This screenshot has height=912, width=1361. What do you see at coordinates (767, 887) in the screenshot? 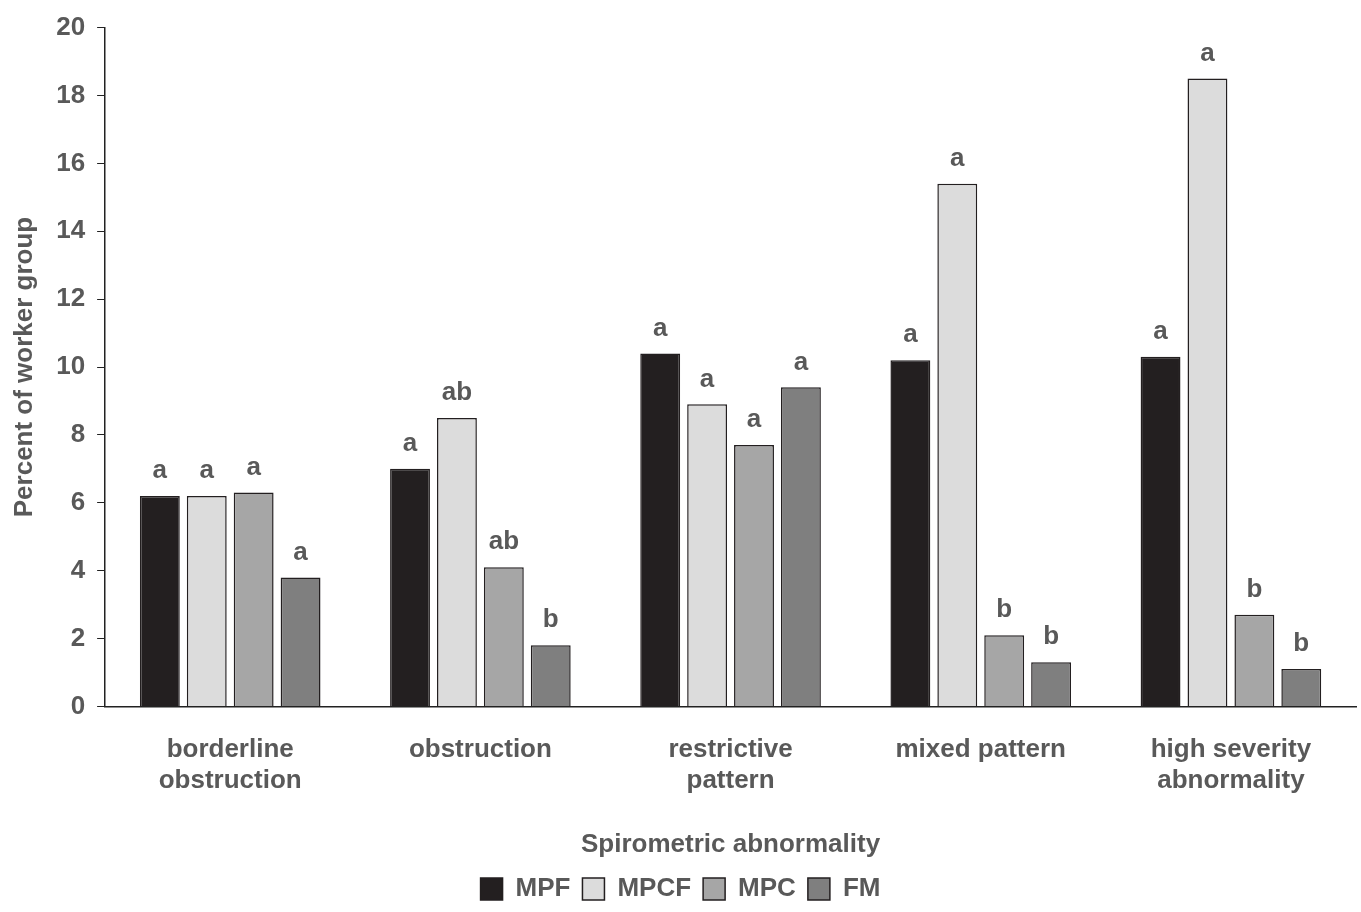
I see `legend-label: MPC` at bounding box center [767, 887].